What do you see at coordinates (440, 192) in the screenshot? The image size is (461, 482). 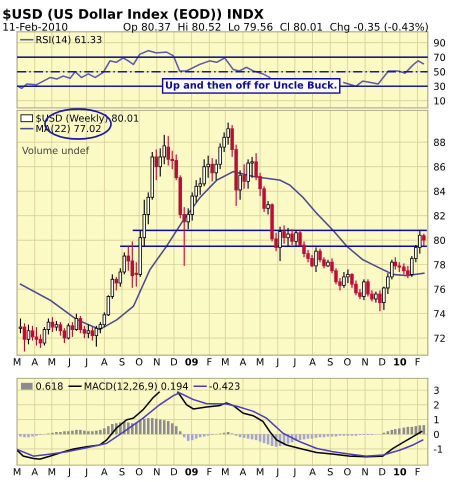 I see `y-tick-label: 84` at bounding box center [440, 192].